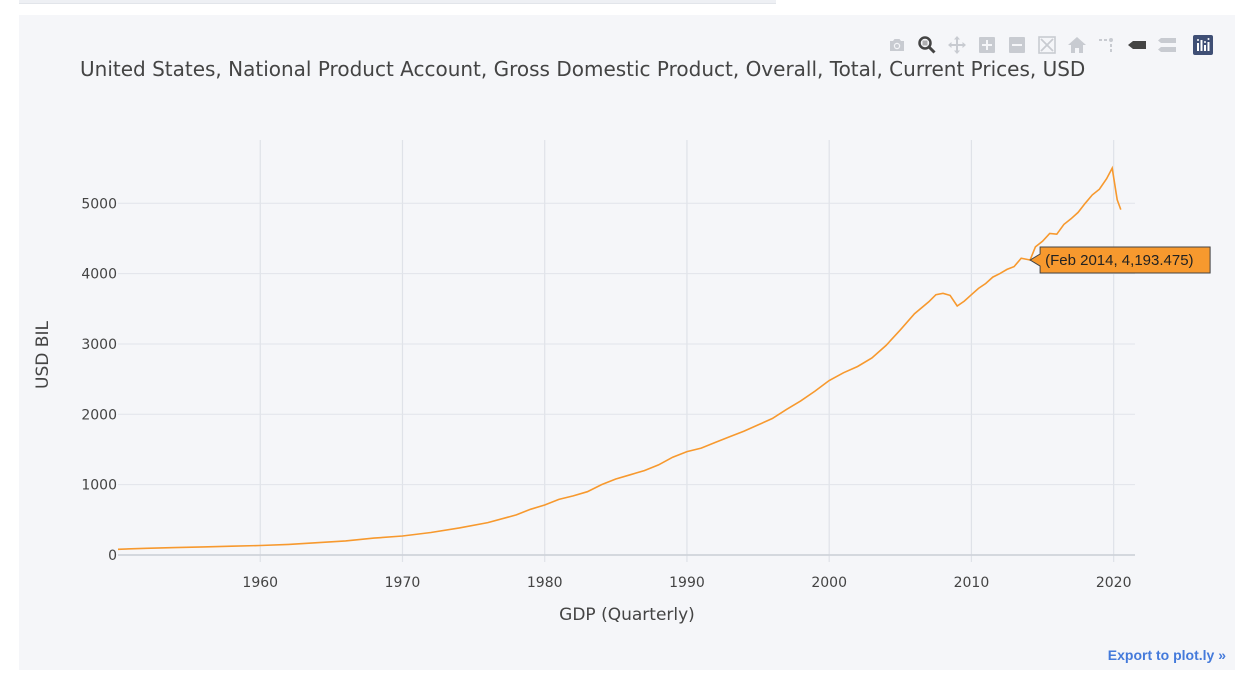 The image size is (1246, 683). What do you see at coordinates (43, 355) in the screenshot?
I see `y-axis-title: USD BIL` at bounding box center [43, 355].